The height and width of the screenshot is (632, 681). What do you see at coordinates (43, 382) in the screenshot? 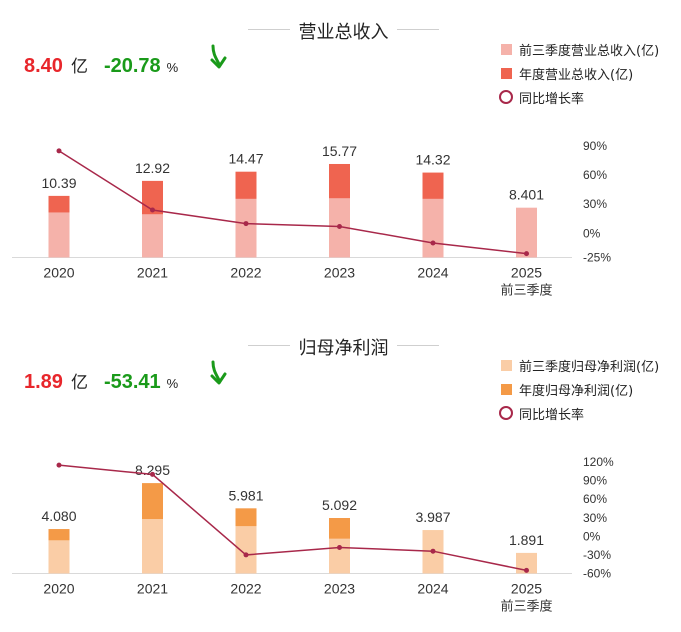
I see `net-profit-headline-value: 1.89` at bounding box center [43, 382].